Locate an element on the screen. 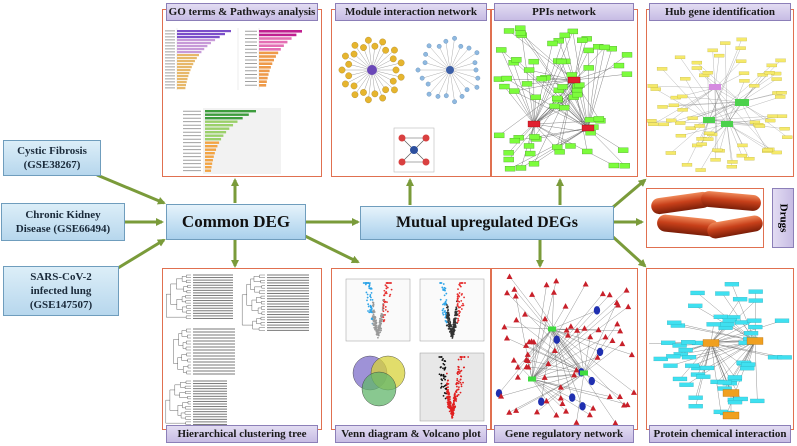  arrow-mutual-to-hub is located at coordinates (629, 194).